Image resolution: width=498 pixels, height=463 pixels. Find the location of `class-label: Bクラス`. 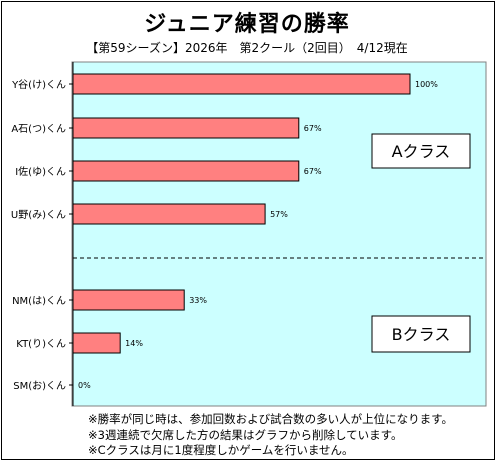

class-label: Bクラス is located at coordinates (421, 334).